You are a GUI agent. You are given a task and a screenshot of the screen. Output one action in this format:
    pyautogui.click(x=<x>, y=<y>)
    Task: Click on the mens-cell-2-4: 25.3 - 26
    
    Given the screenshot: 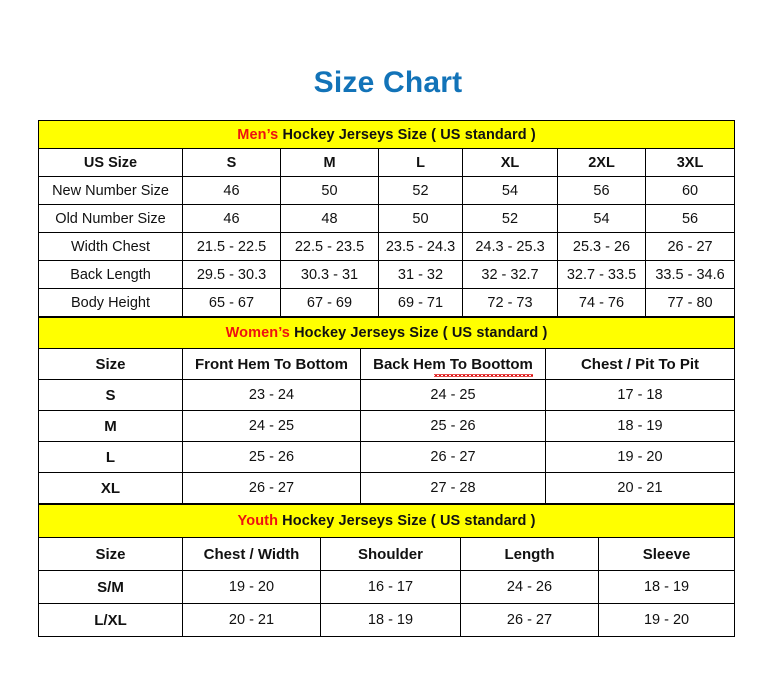 What is the action you would take?
    pyautogui.click(x=601, y=246)
    